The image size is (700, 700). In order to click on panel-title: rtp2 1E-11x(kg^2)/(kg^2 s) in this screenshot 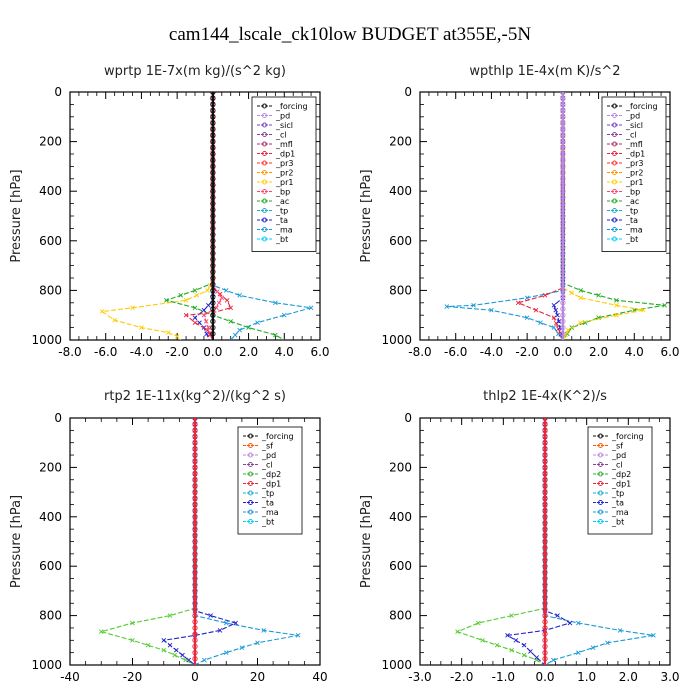, I will do `click(195, 396)`.